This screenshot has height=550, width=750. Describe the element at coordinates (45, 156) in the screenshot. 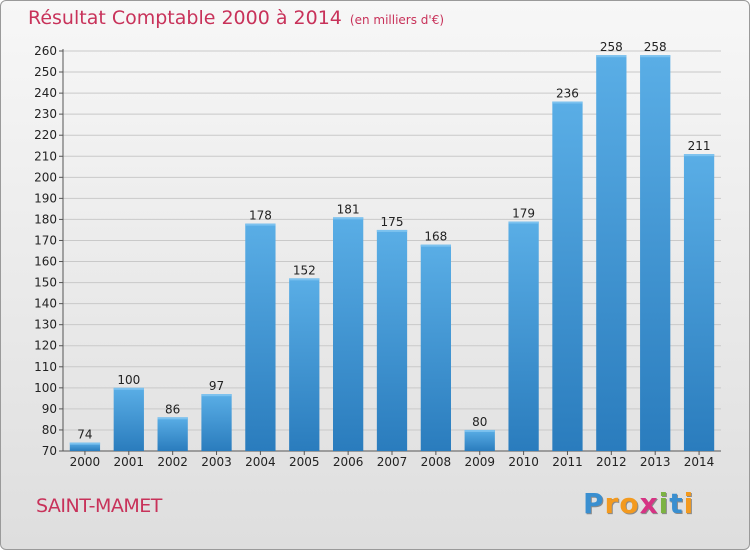

I see `y-tick-label: 210` at that location.